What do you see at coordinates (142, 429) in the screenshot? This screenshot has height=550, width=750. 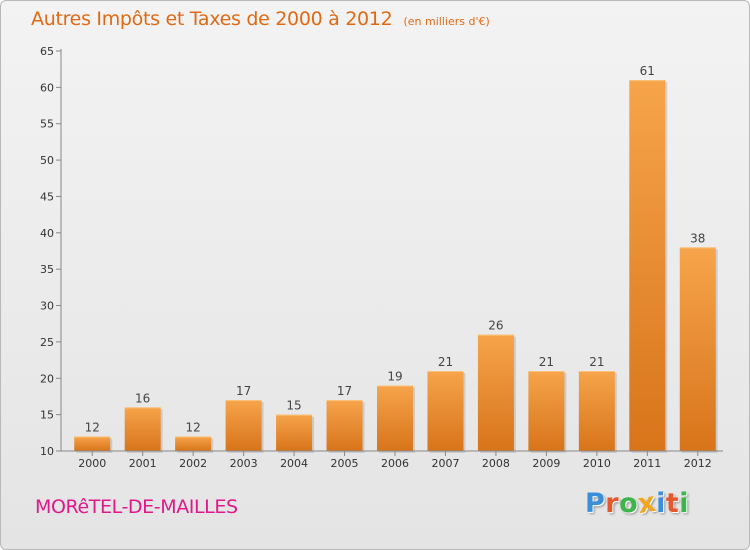 I see `bar-2001` at bounding box center [142, 429].